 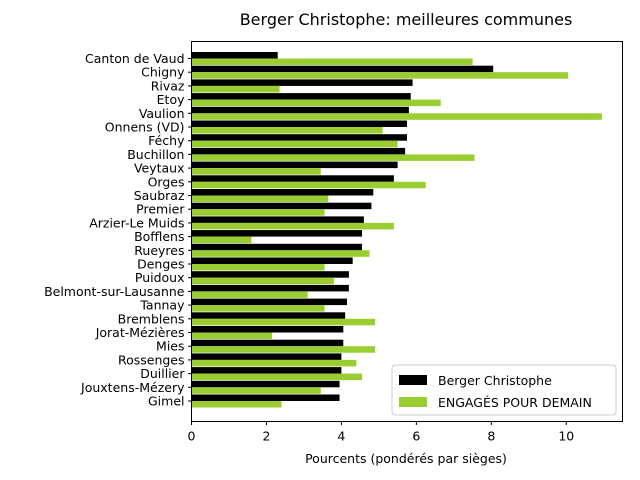 I want to click on y-tick-label: Rueyres, so click(x=159, y=250).